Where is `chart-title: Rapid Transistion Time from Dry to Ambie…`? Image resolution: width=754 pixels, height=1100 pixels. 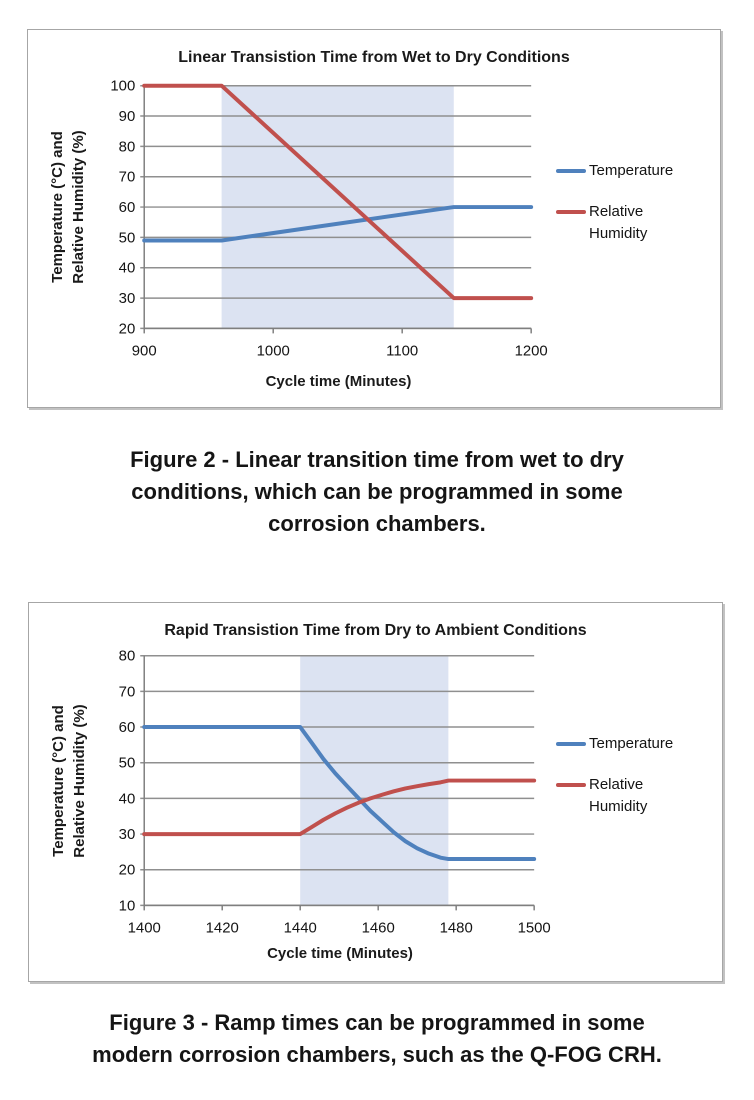
chart-title: Rapid Transistion Time from Dry to Ambie… is located at coordinates (375, 630).